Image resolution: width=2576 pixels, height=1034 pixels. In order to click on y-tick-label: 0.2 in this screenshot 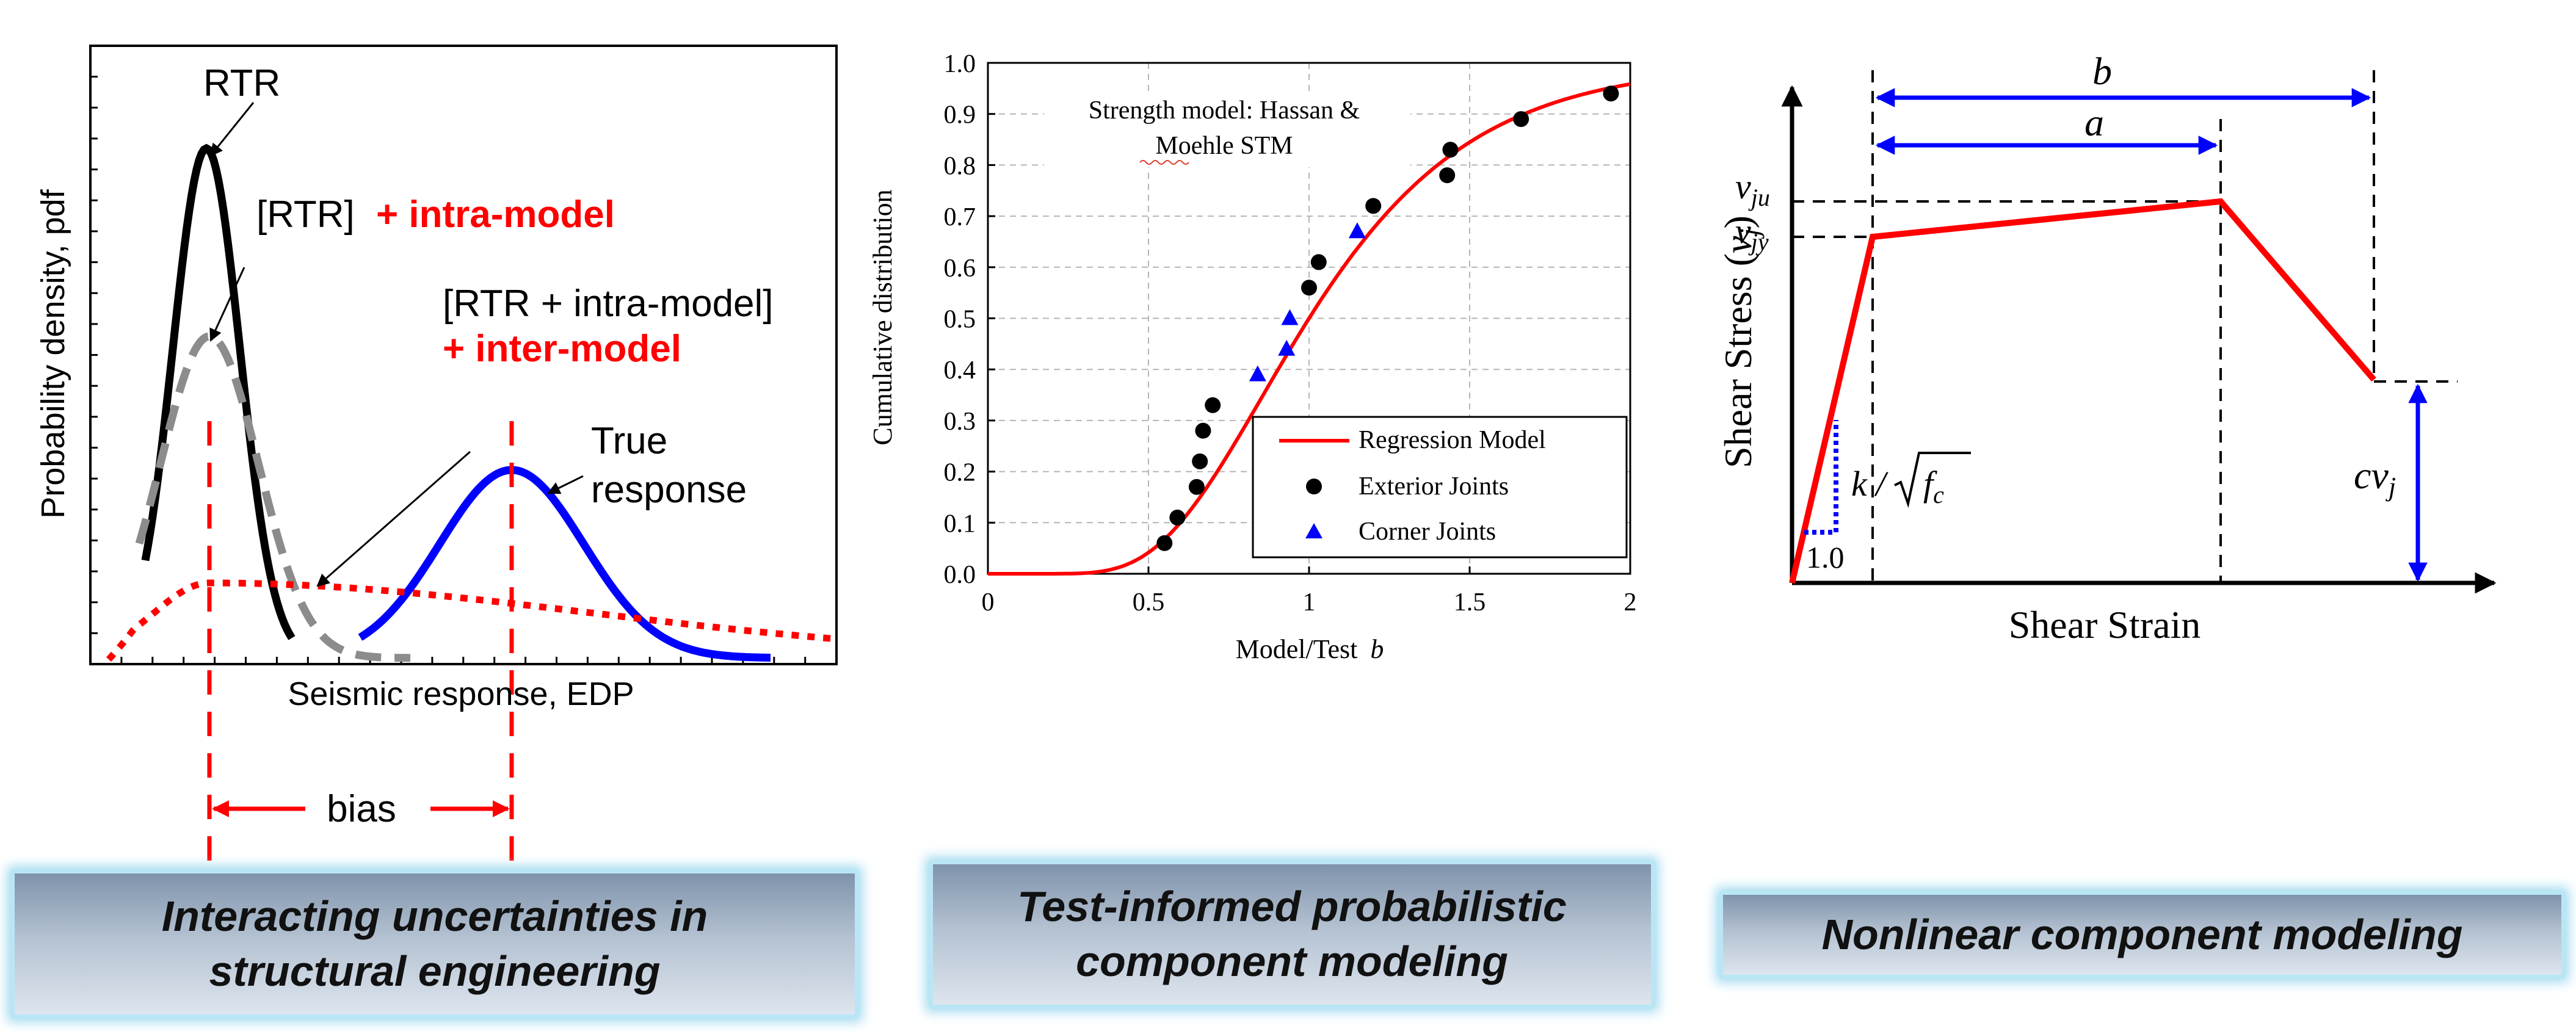, I will do `click(960, 473)`.